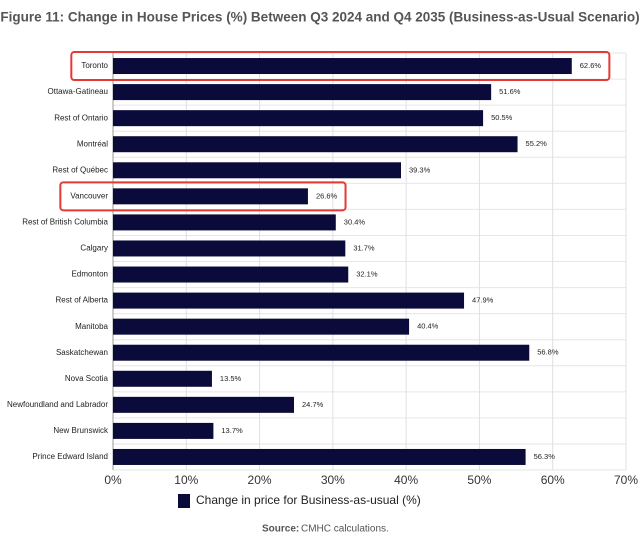  Describe the element at coordinates (82, 300) in the screenshot. I see `category-label: Rest of Alberta` at that location.